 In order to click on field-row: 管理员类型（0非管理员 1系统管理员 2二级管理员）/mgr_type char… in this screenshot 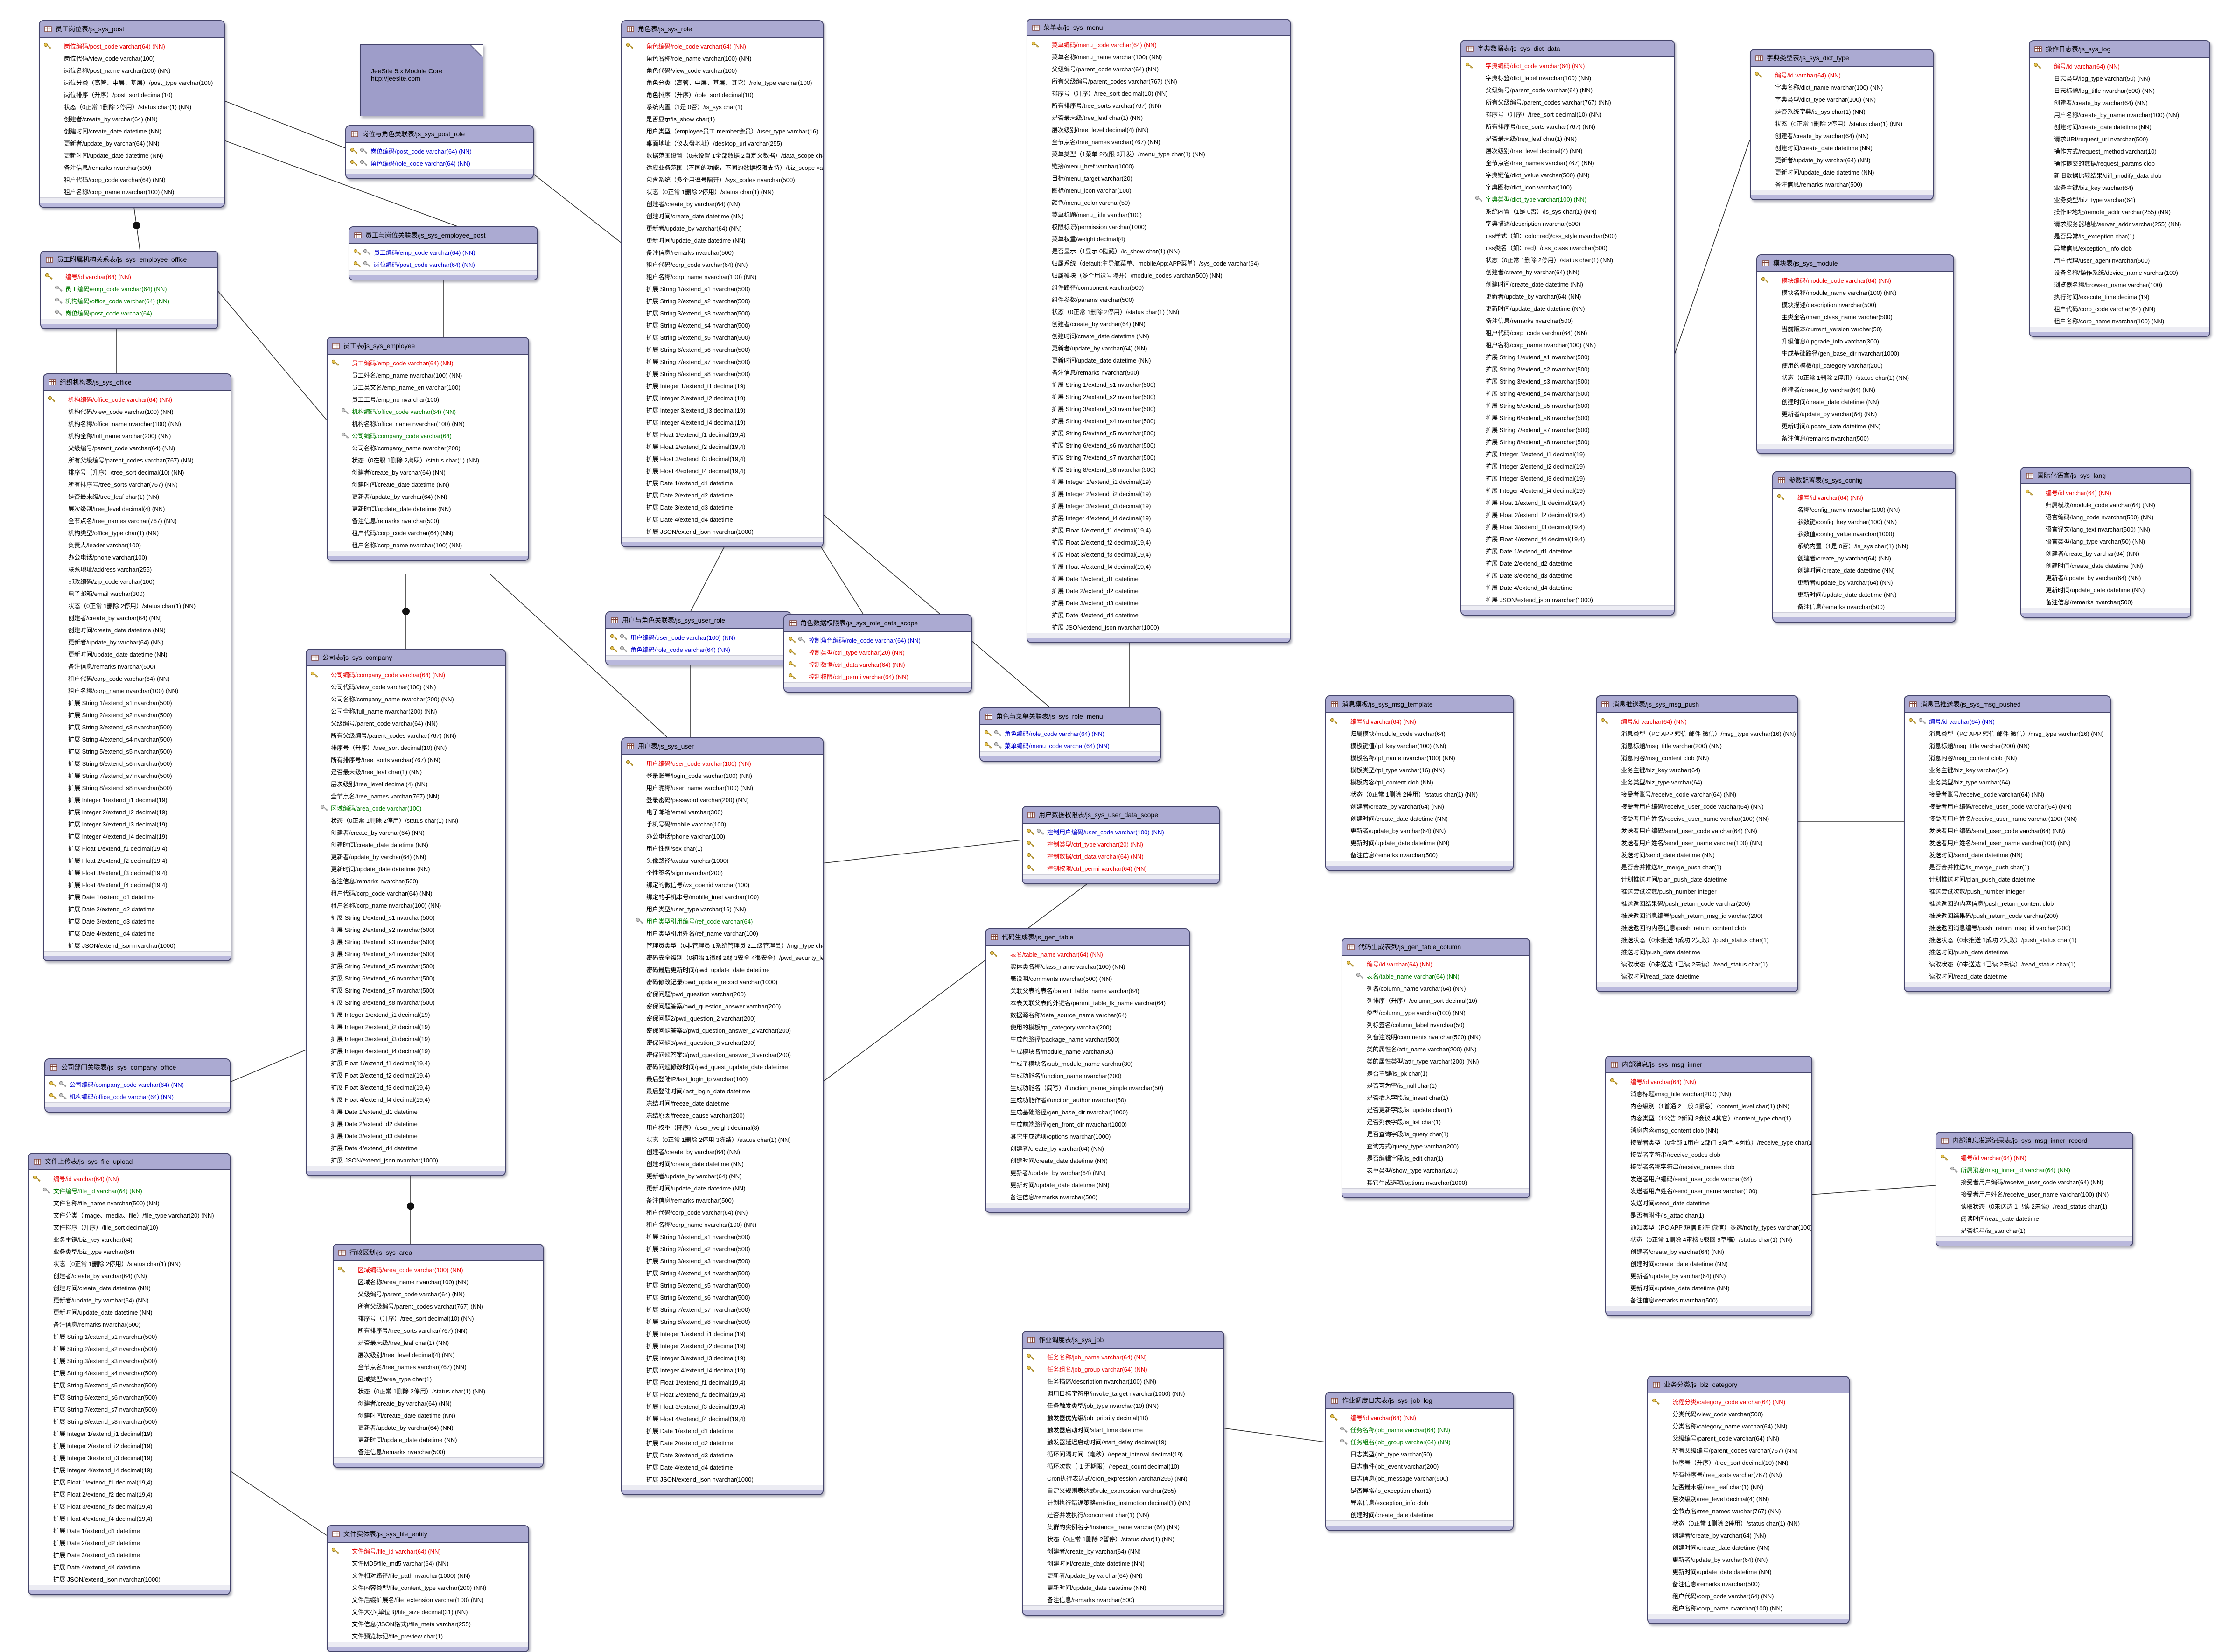, I will do `click(722, 945)`.